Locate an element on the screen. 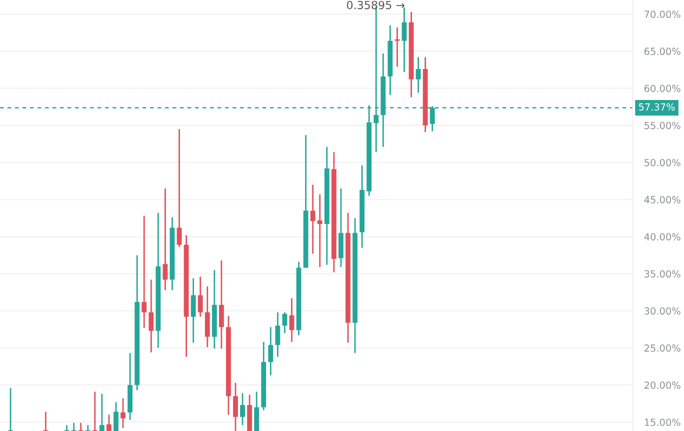  y-tick-label: 20.00% is located at coordinates (662, 385).